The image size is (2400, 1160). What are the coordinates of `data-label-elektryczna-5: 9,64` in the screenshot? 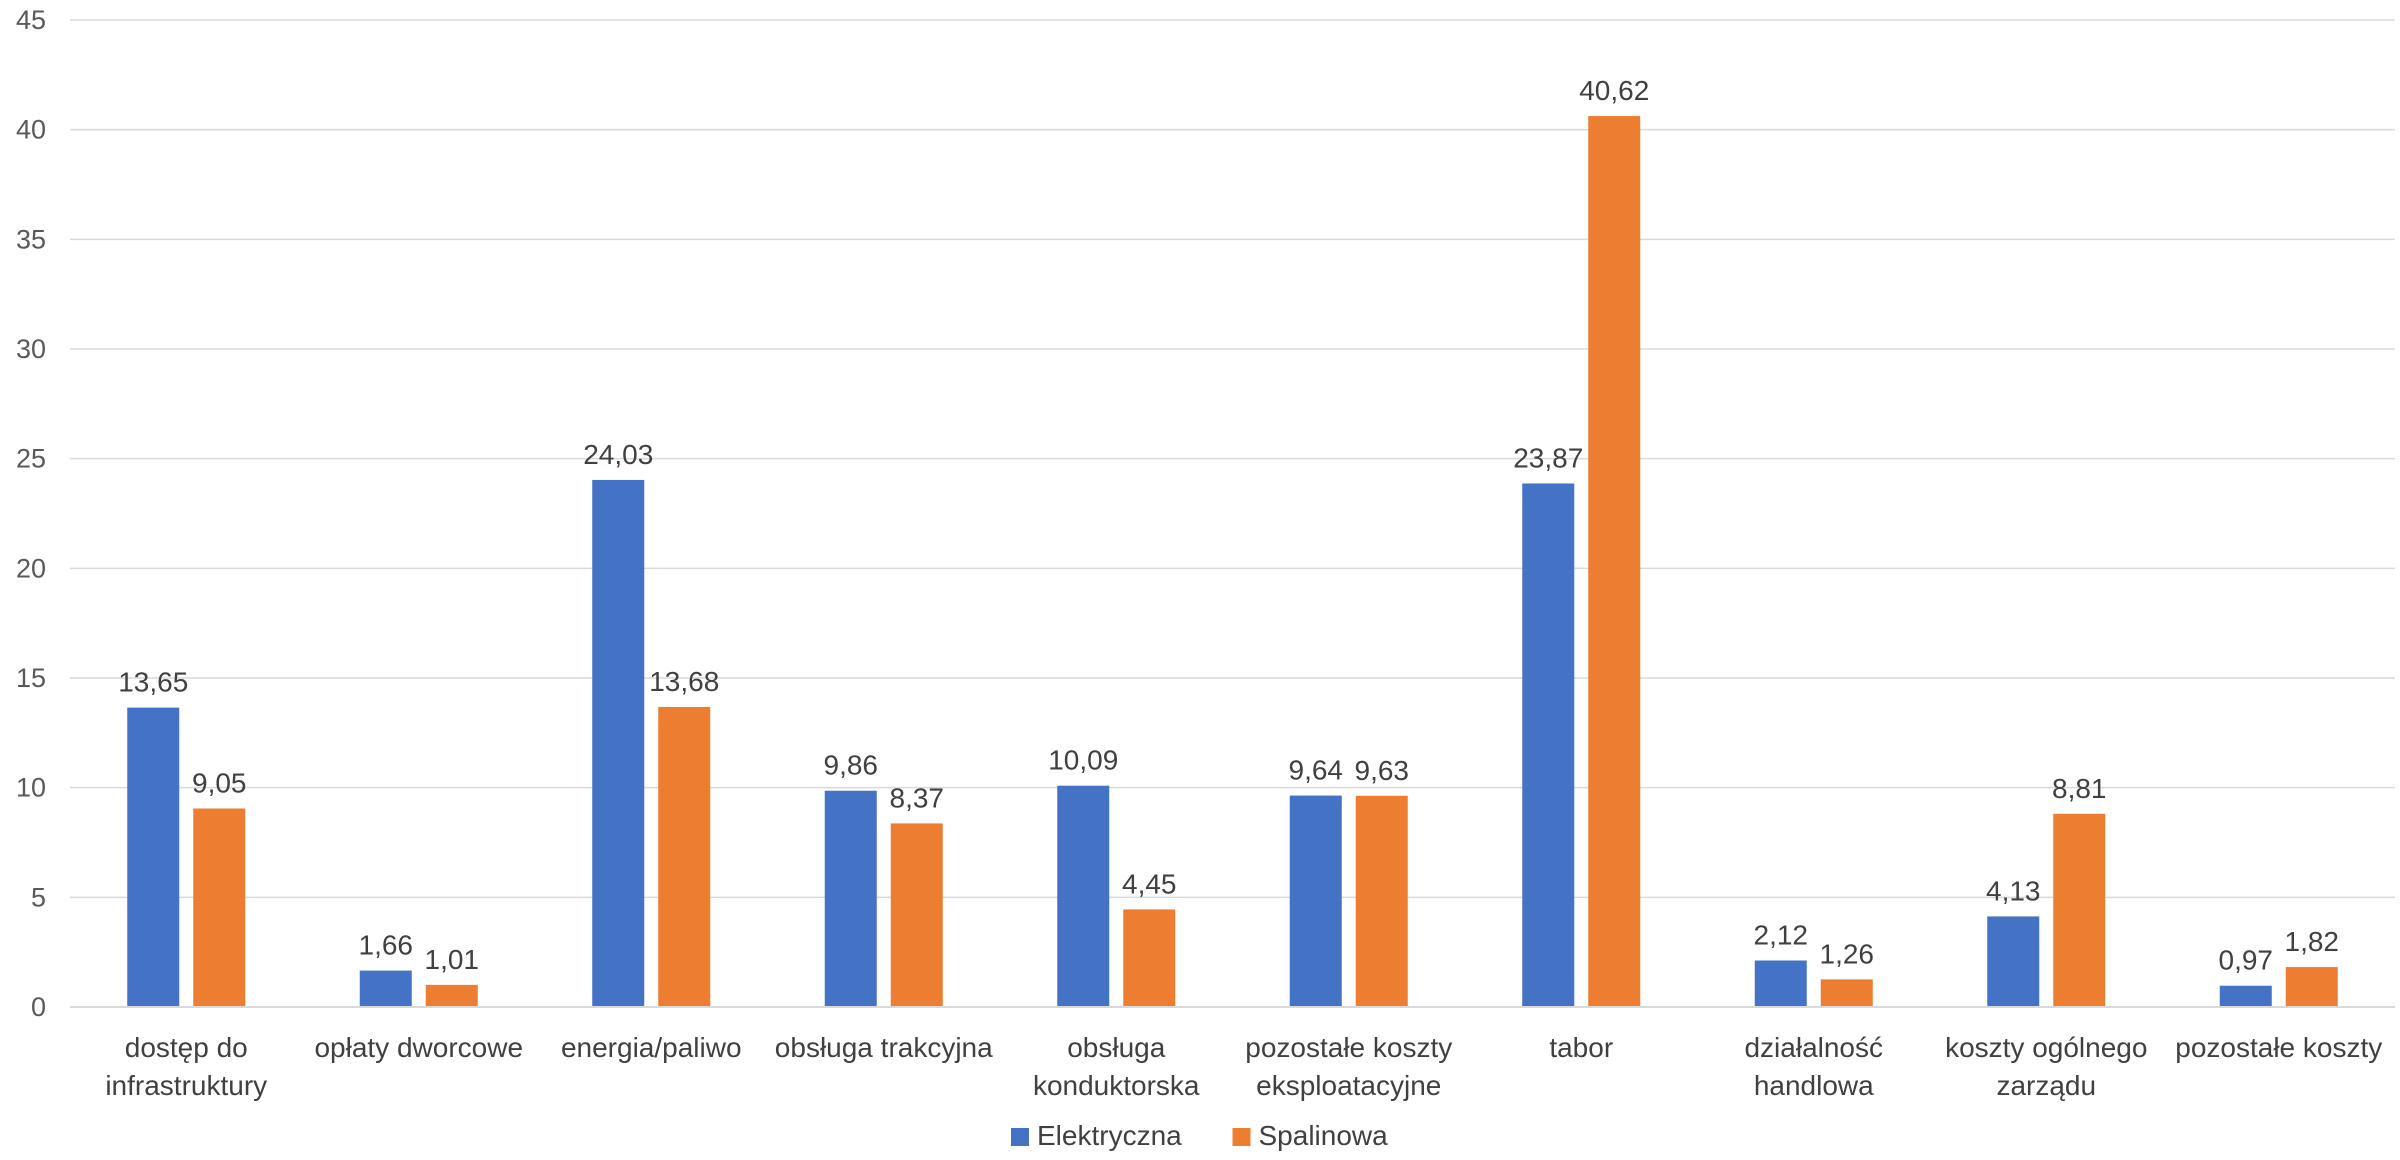 It's located at (1316, 770).